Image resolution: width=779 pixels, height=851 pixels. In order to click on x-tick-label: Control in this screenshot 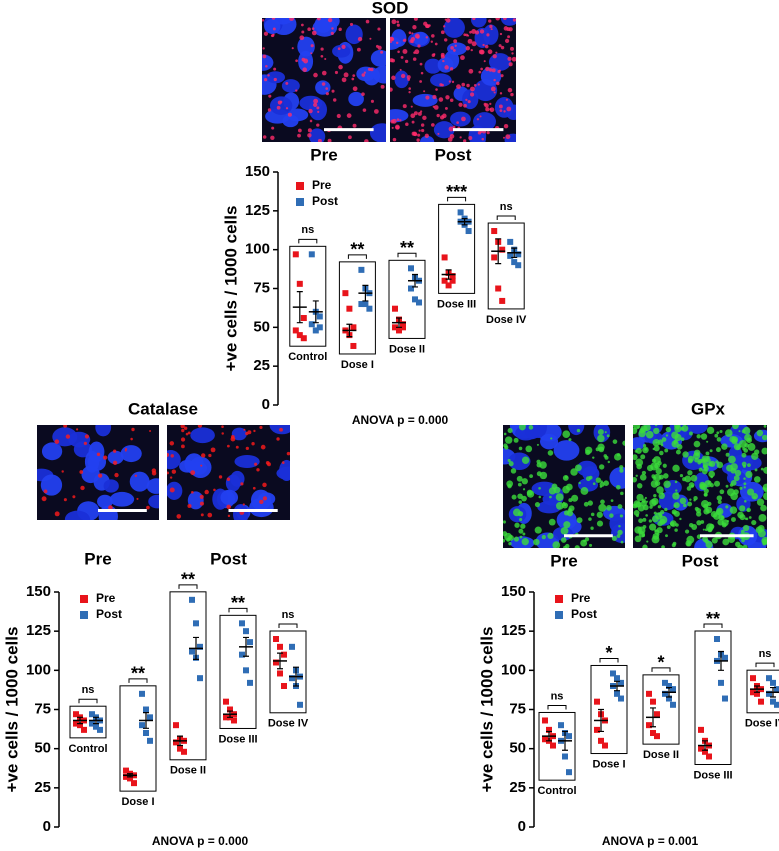, I will do `click(556, 791)`.